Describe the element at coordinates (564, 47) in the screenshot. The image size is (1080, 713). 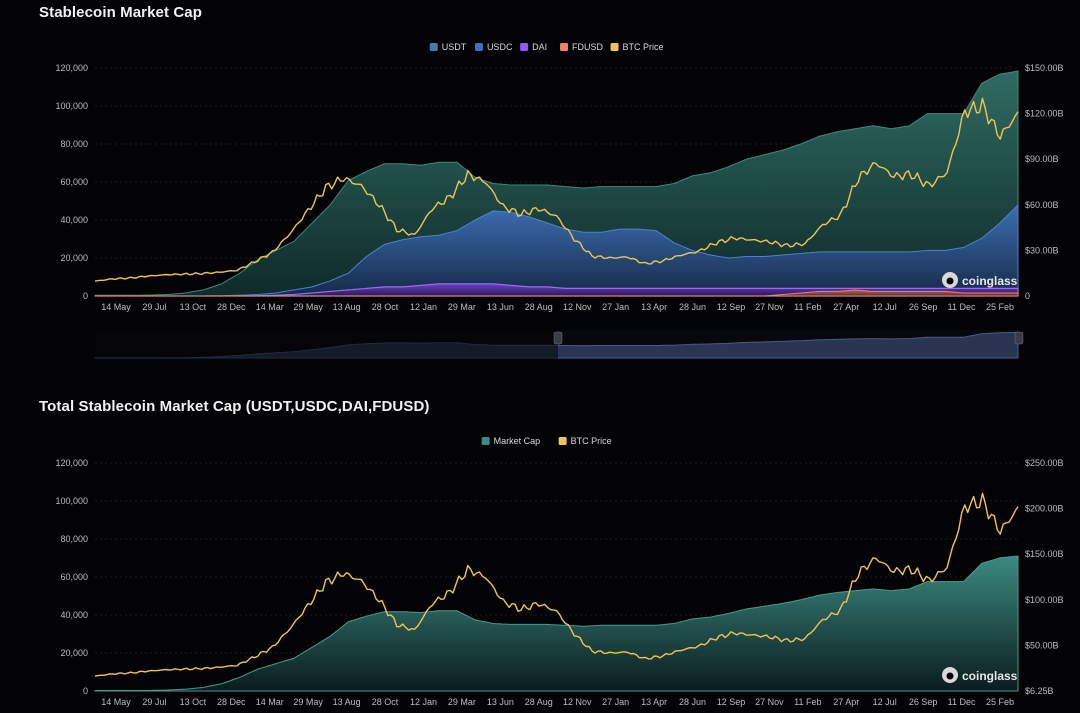
I see `legend-swatch-fdusd` at that location.